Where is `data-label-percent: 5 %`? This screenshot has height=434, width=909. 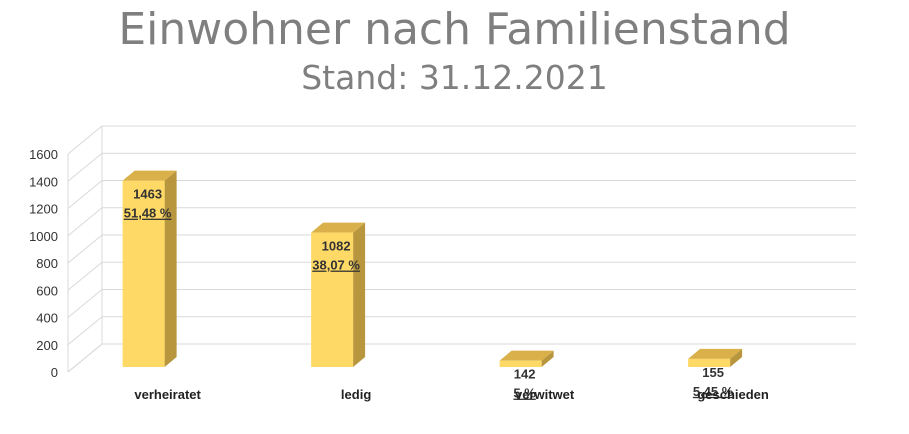
data-label-percent: 5 % is located at coordinates (524, 393).